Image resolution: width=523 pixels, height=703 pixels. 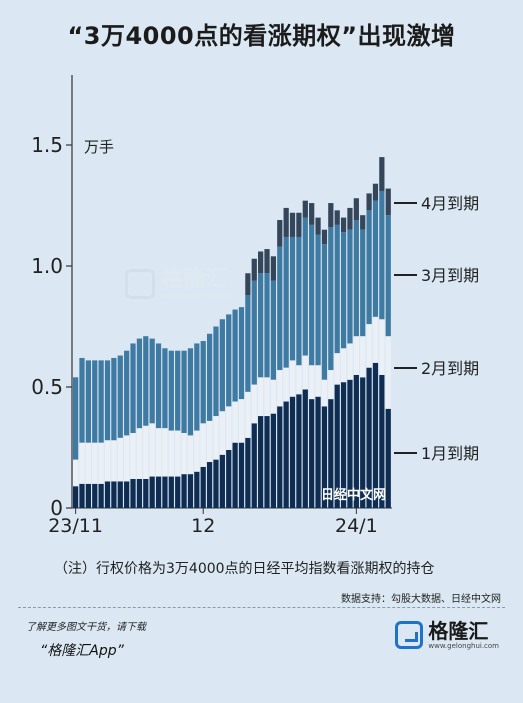 What do you see at coordinates (86, 627) in the screenshot?
I see `footer-download-hint: 了解更多图文干货，请下载` at bounding box center [86, 627].